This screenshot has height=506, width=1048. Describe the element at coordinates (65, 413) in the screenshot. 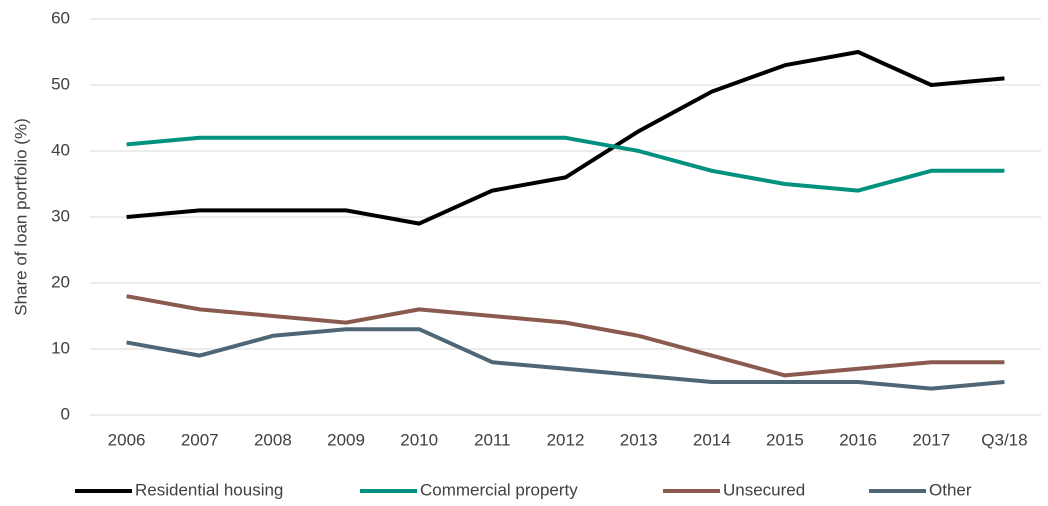

I see `y-tick-label: 0` at that location.